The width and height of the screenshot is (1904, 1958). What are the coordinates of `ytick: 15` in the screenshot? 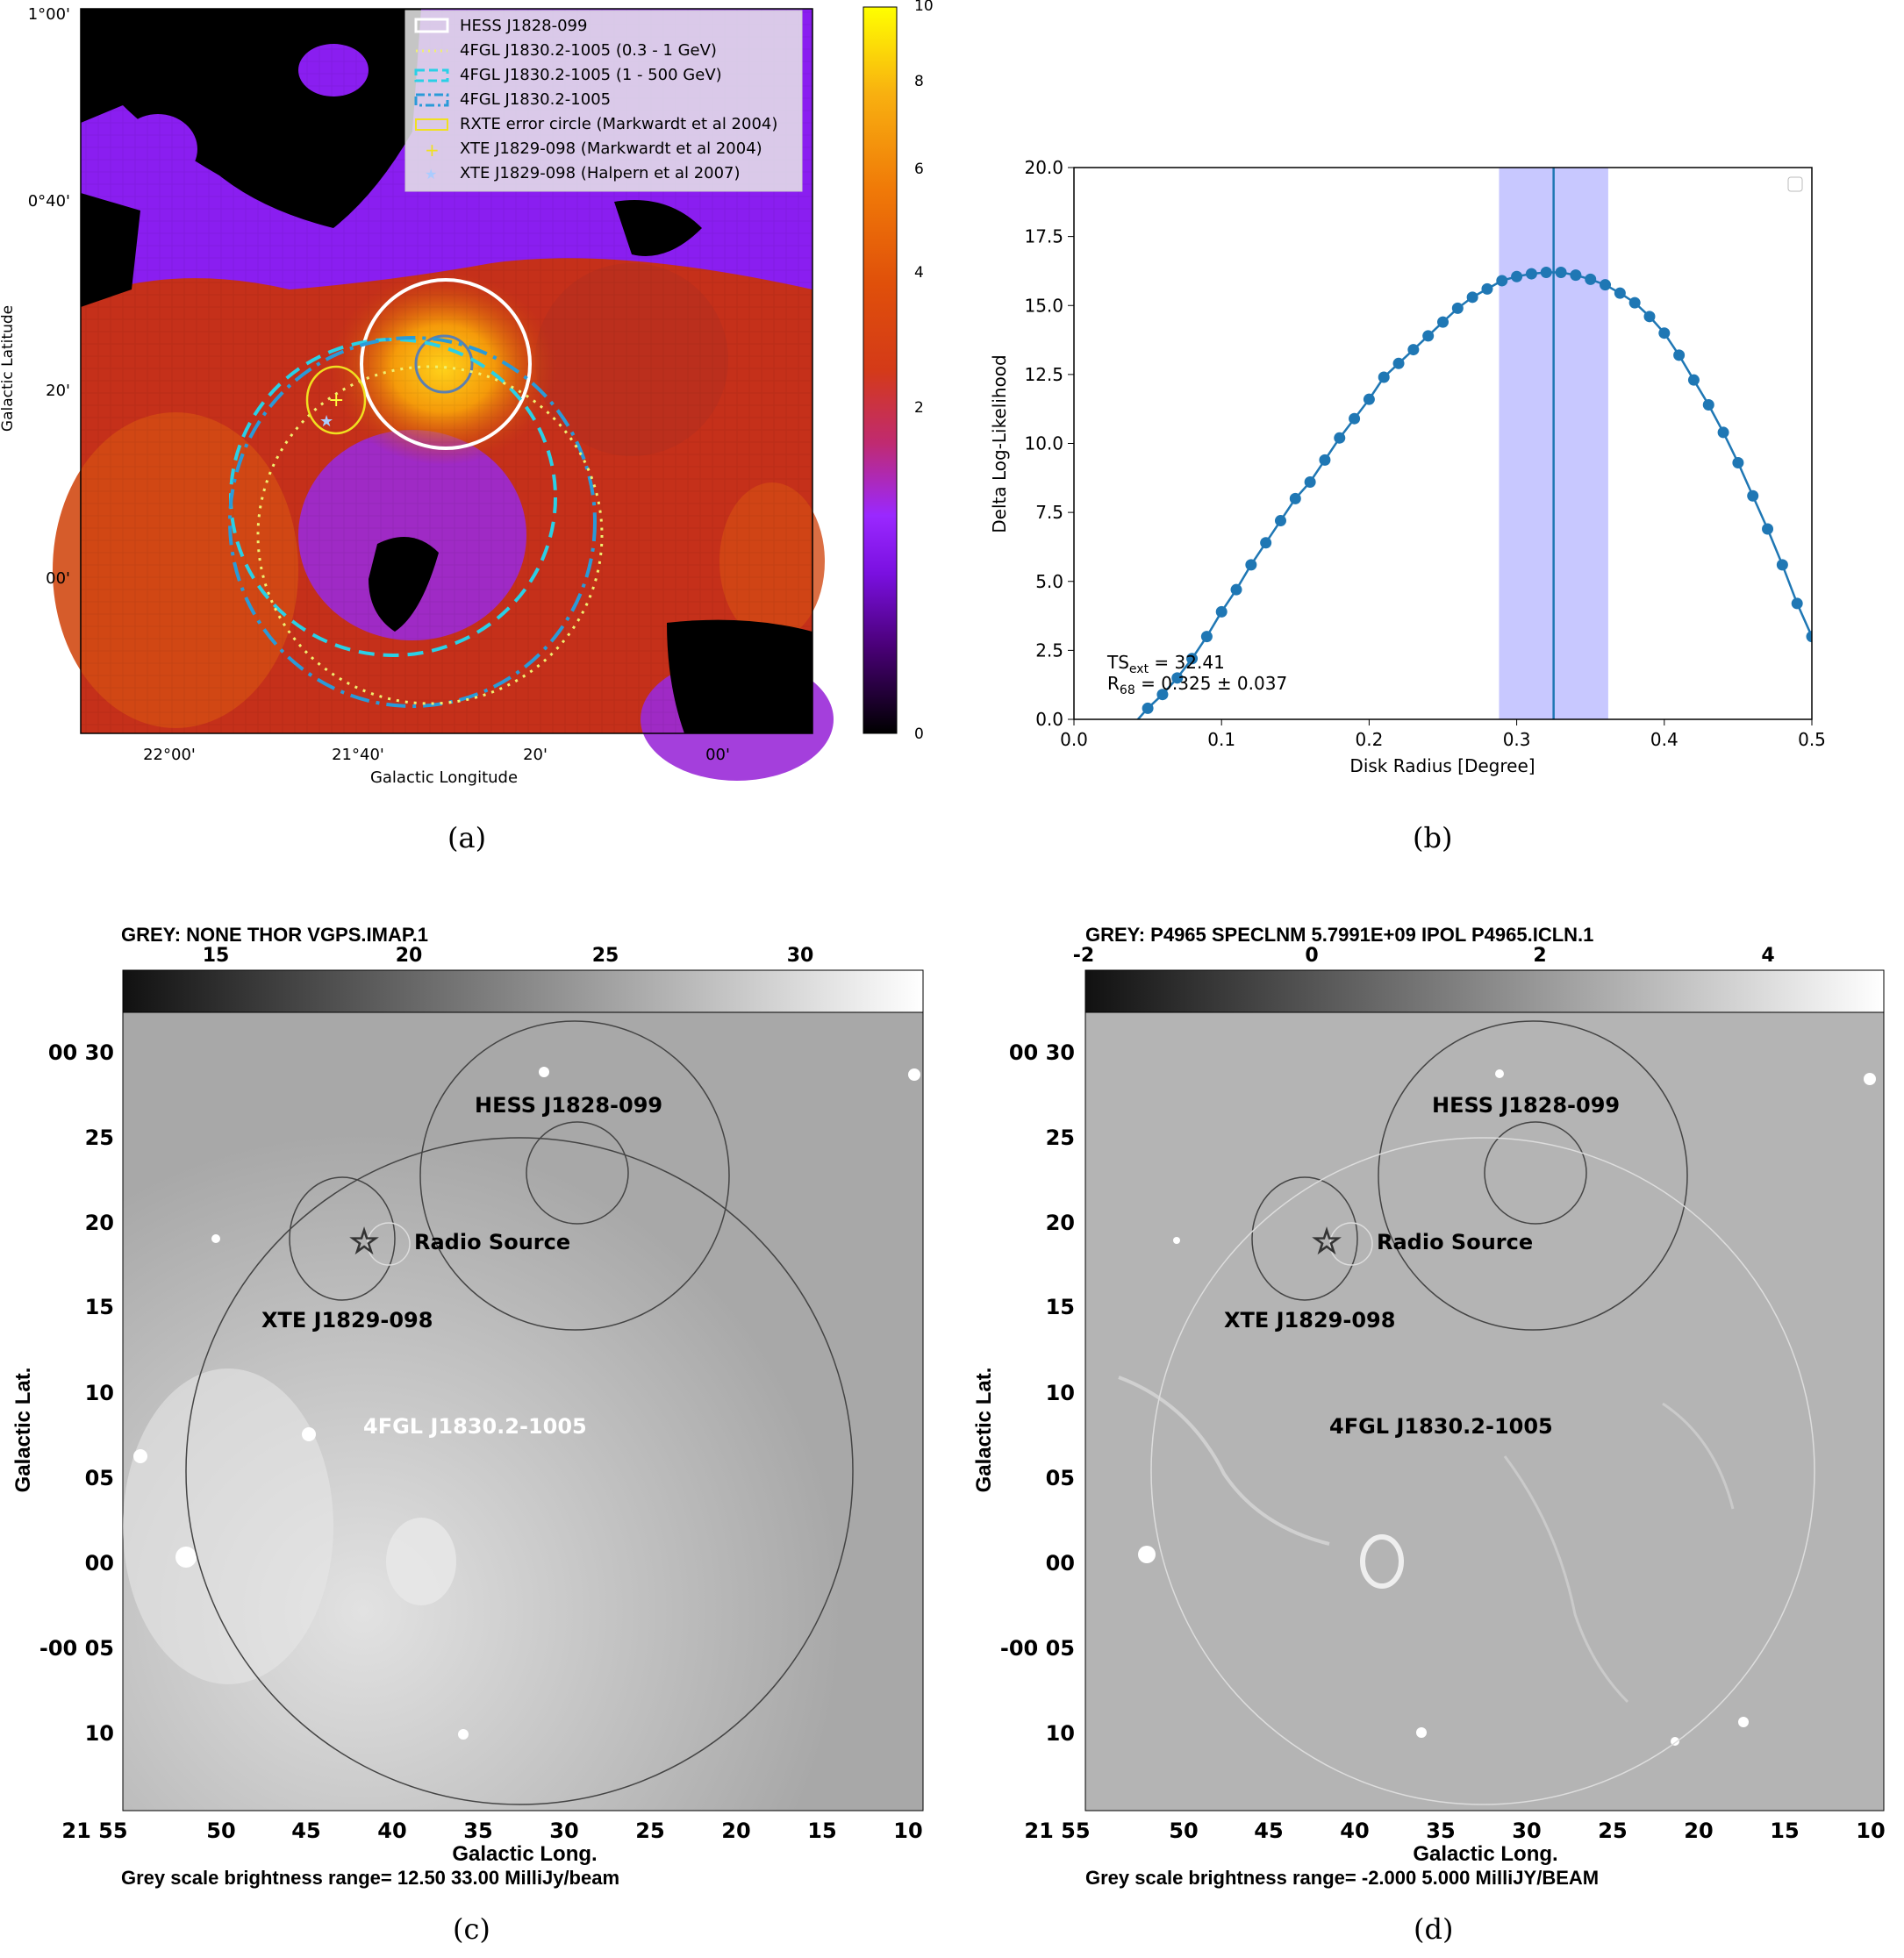 It's located at (99, 1307).